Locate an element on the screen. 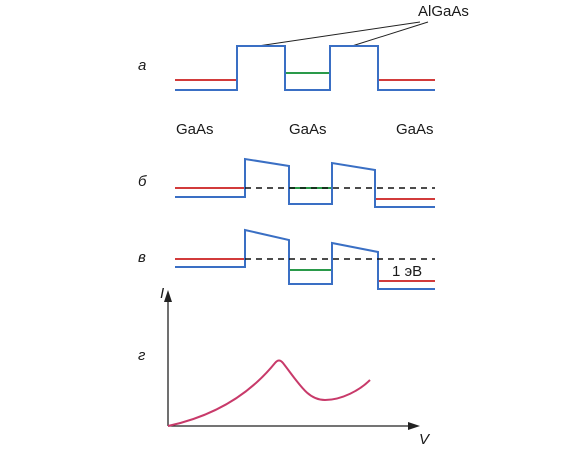 This screenshot has width=578, height=456. band-diagram-a is located at coordinates (305, 68).